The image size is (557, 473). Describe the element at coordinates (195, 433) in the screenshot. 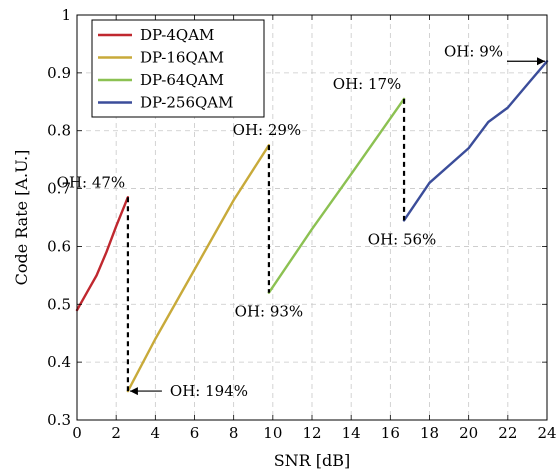

I see `x-tick-label: 6` at that location.